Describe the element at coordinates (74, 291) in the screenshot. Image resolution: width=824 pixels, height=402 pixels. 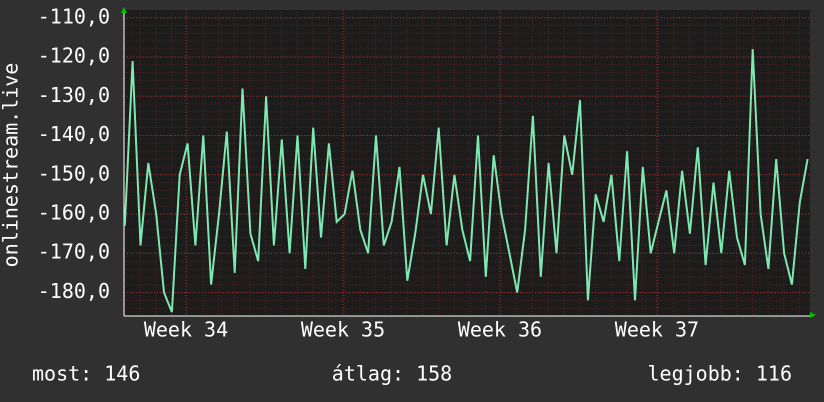
I see `y-tick-label: -180,0` at that location.